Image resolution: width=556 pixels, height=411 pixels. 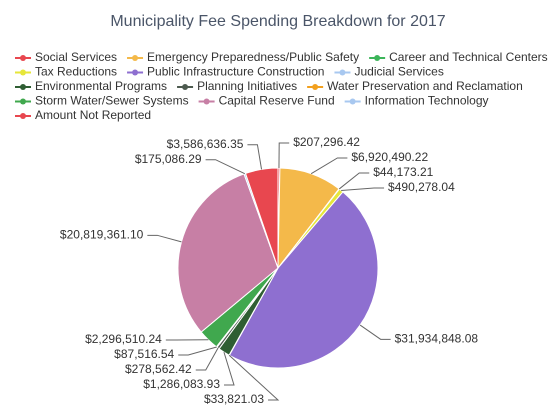 I want to click on data-label: $6,920,490.22, so click(x=389, y=157).